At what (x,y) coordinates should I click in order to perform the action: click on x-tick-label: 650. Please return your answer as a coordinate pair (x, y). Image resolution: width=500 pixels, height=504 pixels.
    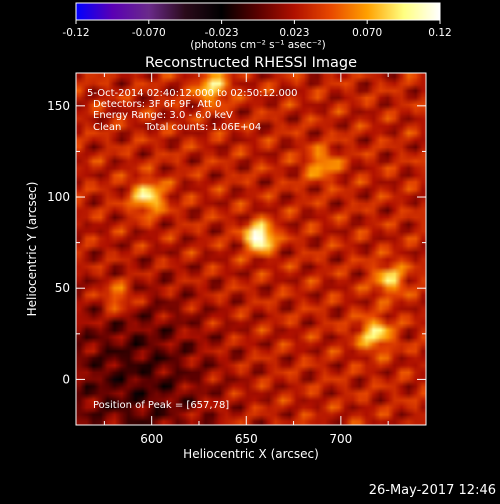
    Looking at the image, I should click on (246, 439).